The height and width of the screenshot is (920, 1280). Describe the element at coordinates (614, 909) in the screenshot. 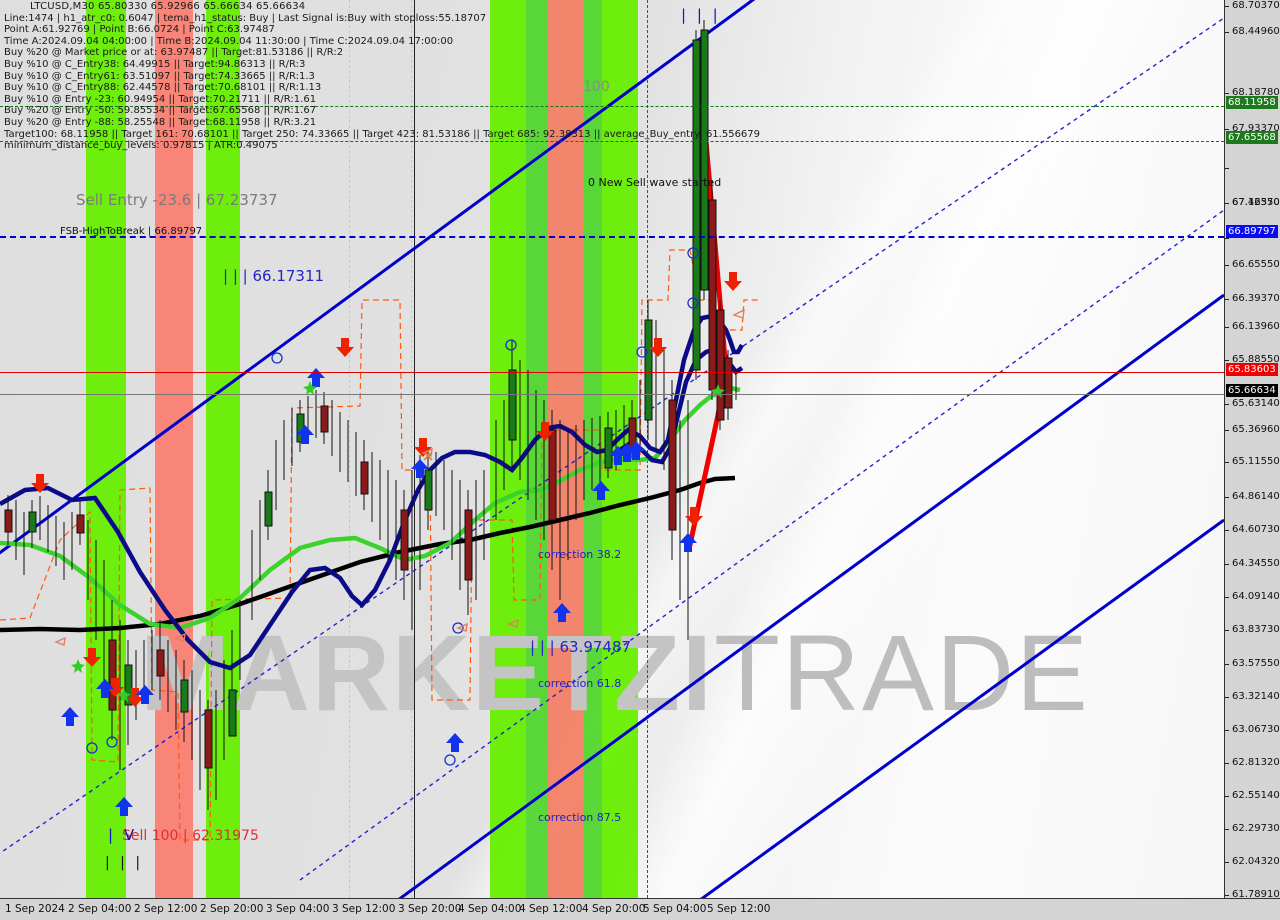

I see `time-tick-label: 4 Sep 20:00` at that location.